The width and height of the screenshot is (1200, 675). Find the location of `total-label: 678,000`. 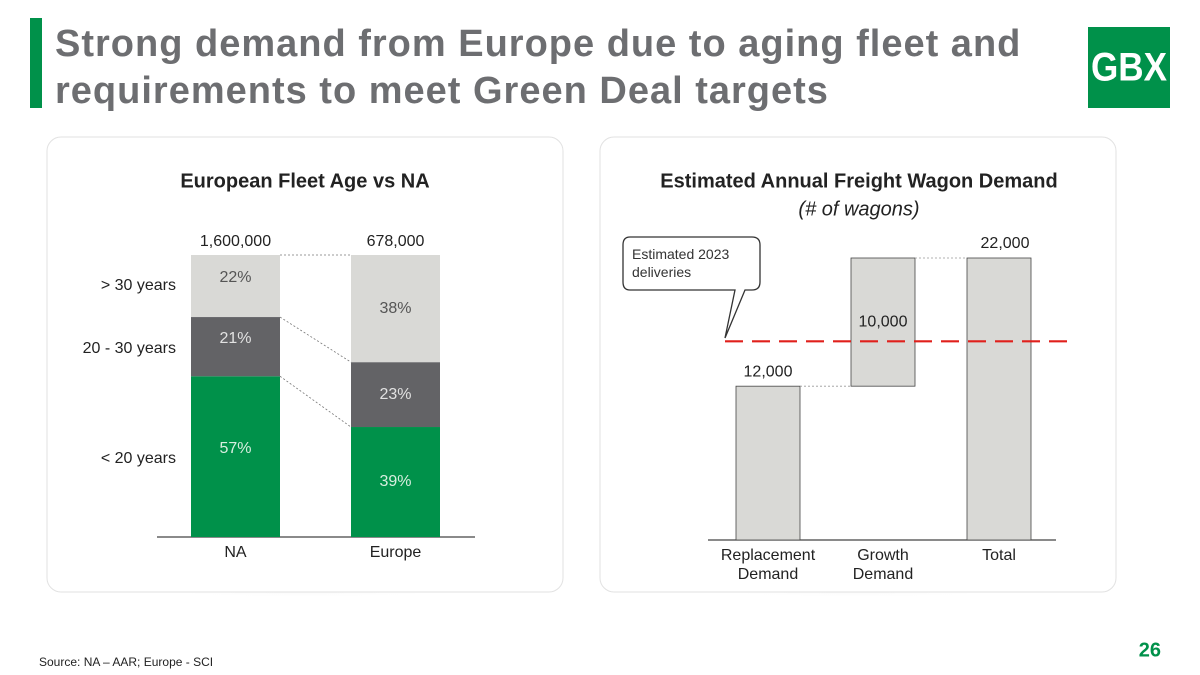

total-label: 678,000 is located at coordinates (396, 241).